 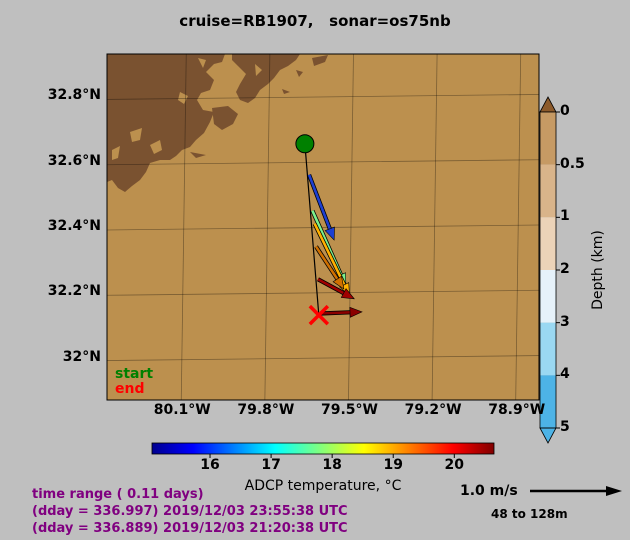 I want to click on temperature-tick-label: 16, so click(x=210, y=465).